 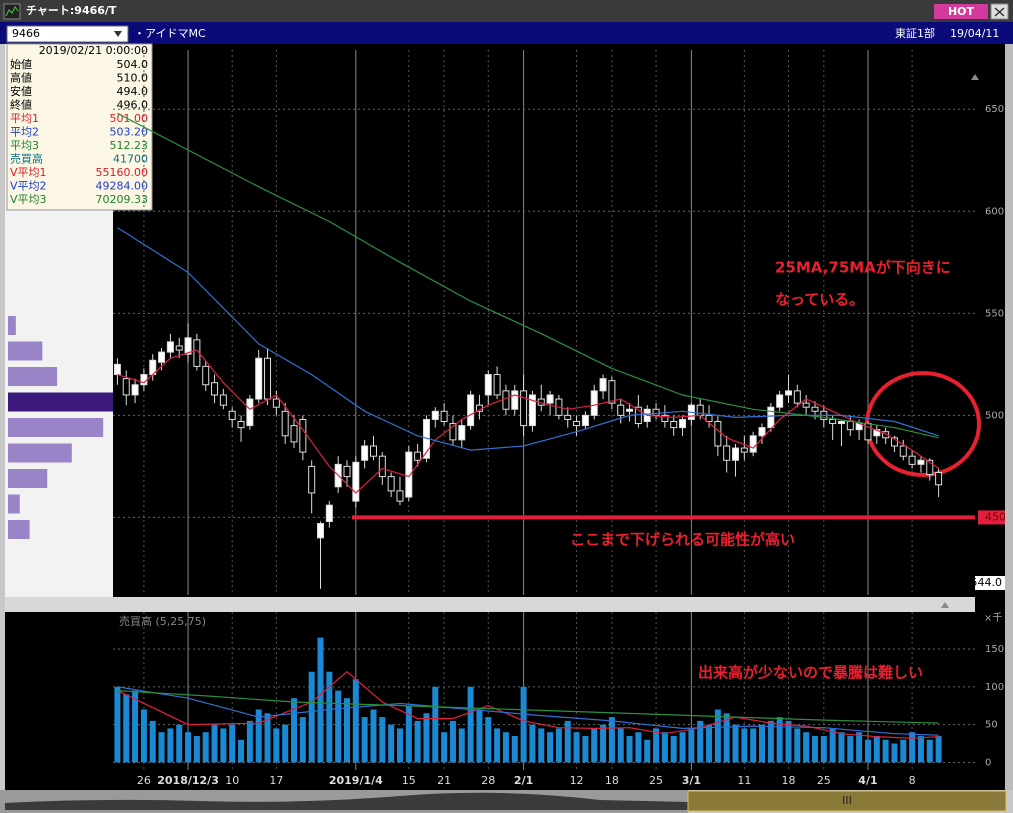 I want to click on volume-label: 売買高 (5,25,75), so click(x=162, y=621).